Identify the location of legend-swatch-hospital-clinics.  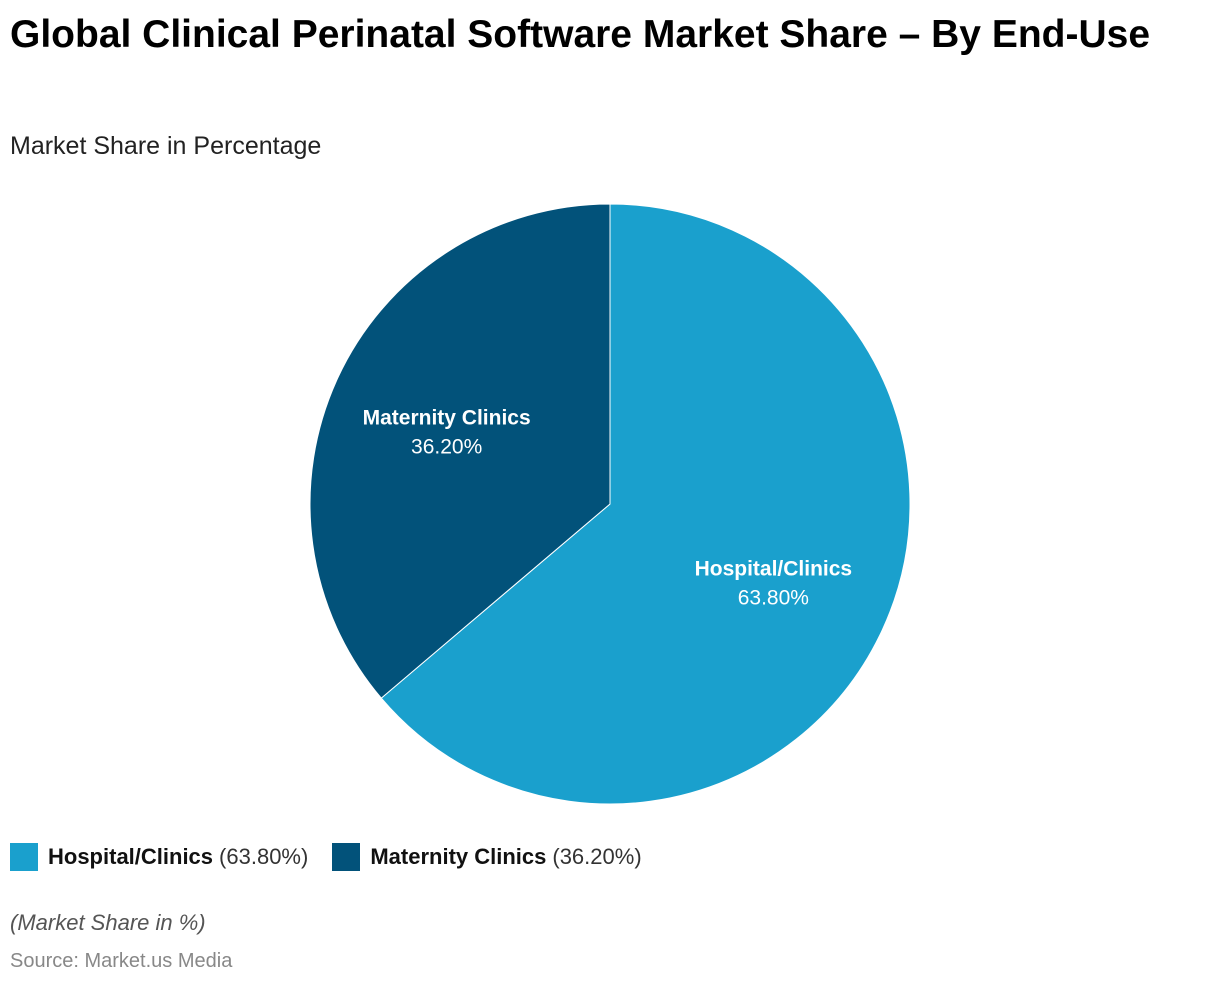
(24, 857).